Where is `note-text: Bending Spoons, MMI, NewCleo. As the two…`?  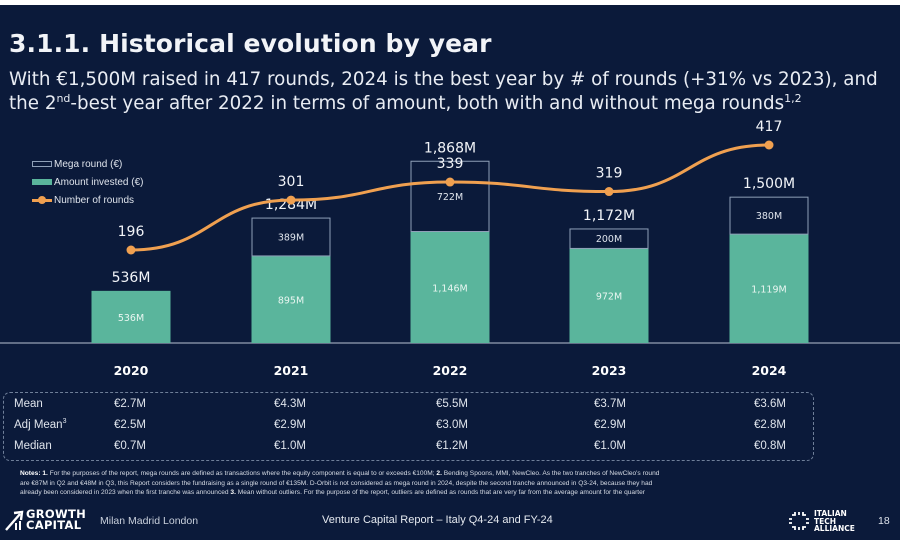 note-text: Bending Spoons, MMI, NewCleo. As the two… is located at coordinates (551, 473).